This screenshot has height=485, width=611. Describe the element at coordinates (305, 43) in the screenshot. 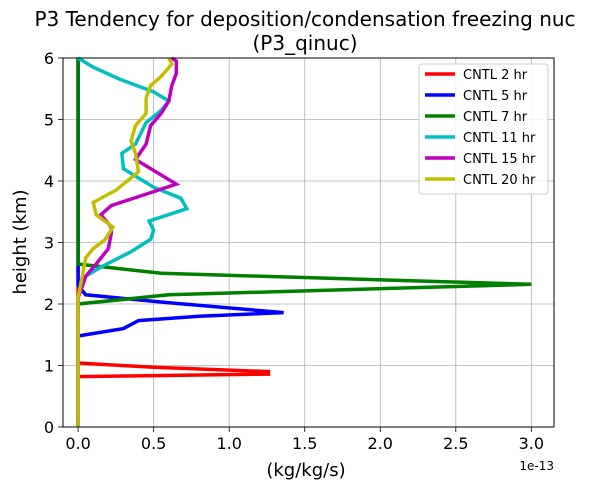

I see `chart-subtitle: (P3_qinuc)` at that location.